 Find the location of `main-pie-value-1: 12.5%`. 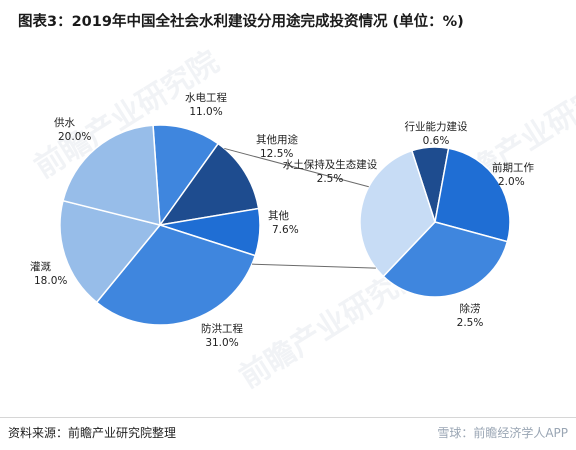

main-pie-value-1: 12.5% is located at coordinates (276, 154).